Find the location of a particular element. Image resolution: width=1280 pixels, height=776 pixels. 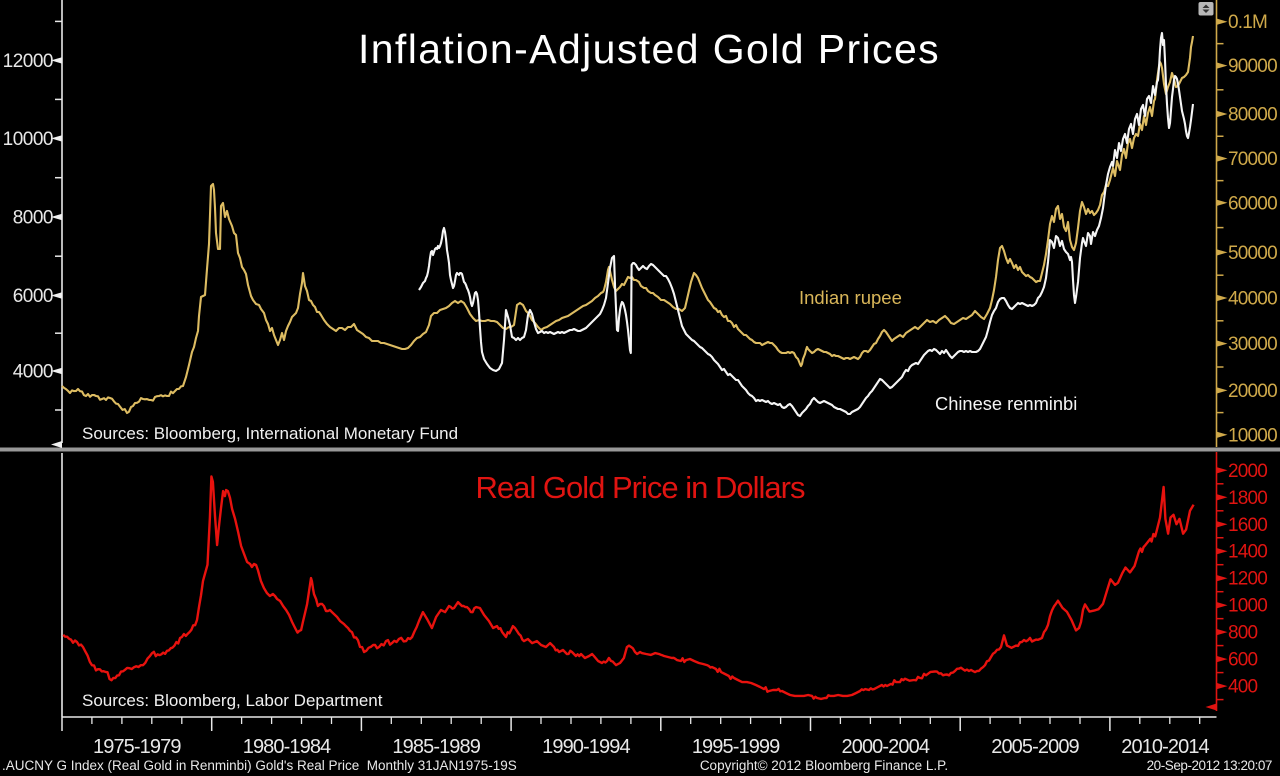

svg-text: 40000 is located at coordinates (1252, 299).